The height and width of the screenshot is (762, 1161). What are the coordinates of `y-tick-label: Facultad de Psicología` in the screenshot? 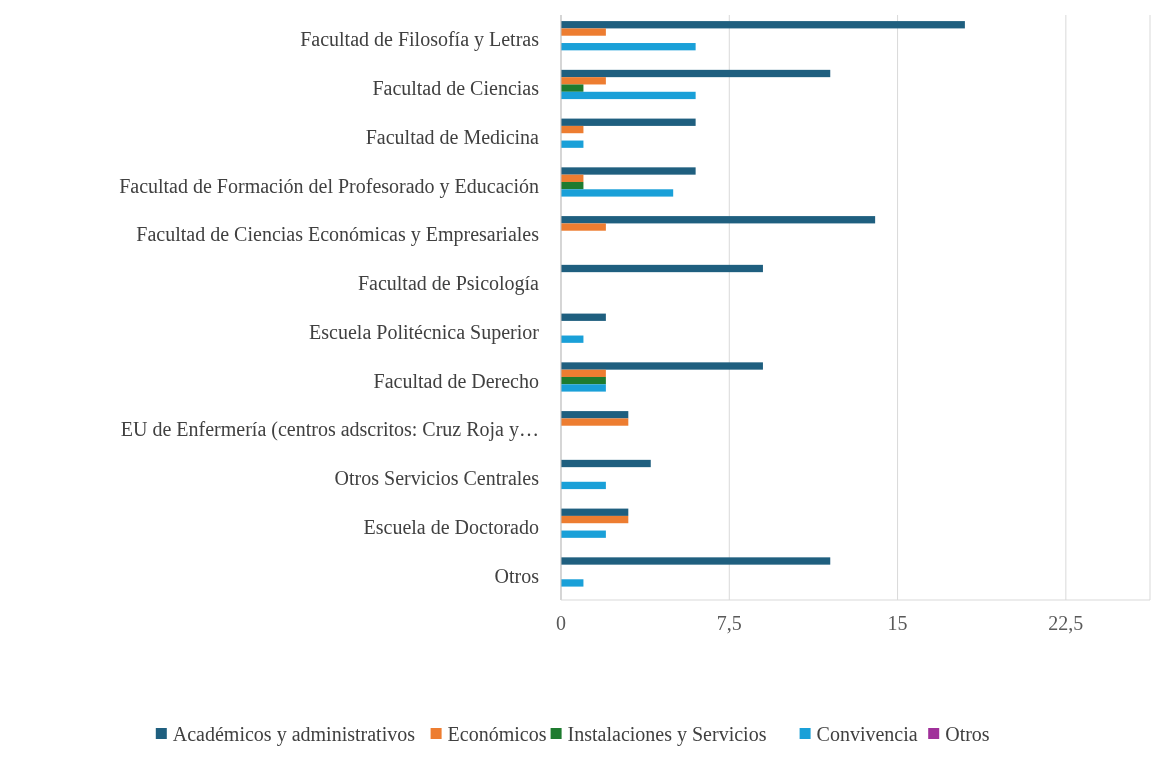 It's located at (448, 284).